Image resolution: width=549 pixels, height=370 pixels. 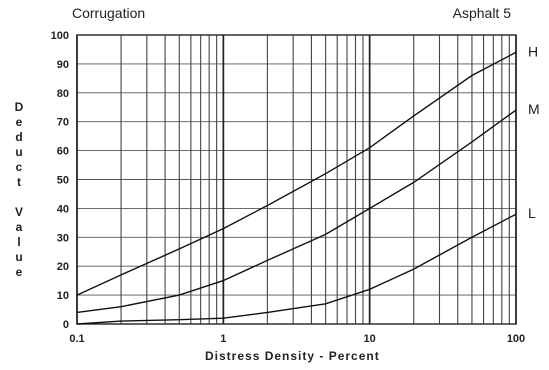 What do you see at coordinates (109, 13) in the screenshot?
I see `chart-title-left: Corrugation` at bounding box center [109, 13].